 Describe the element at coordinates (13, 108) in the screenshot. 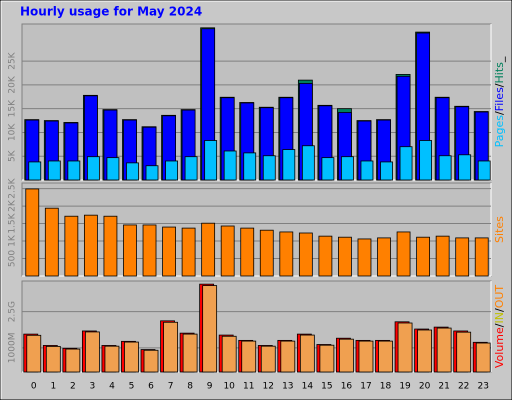

I see `y-tick-label: 15K` at that location.